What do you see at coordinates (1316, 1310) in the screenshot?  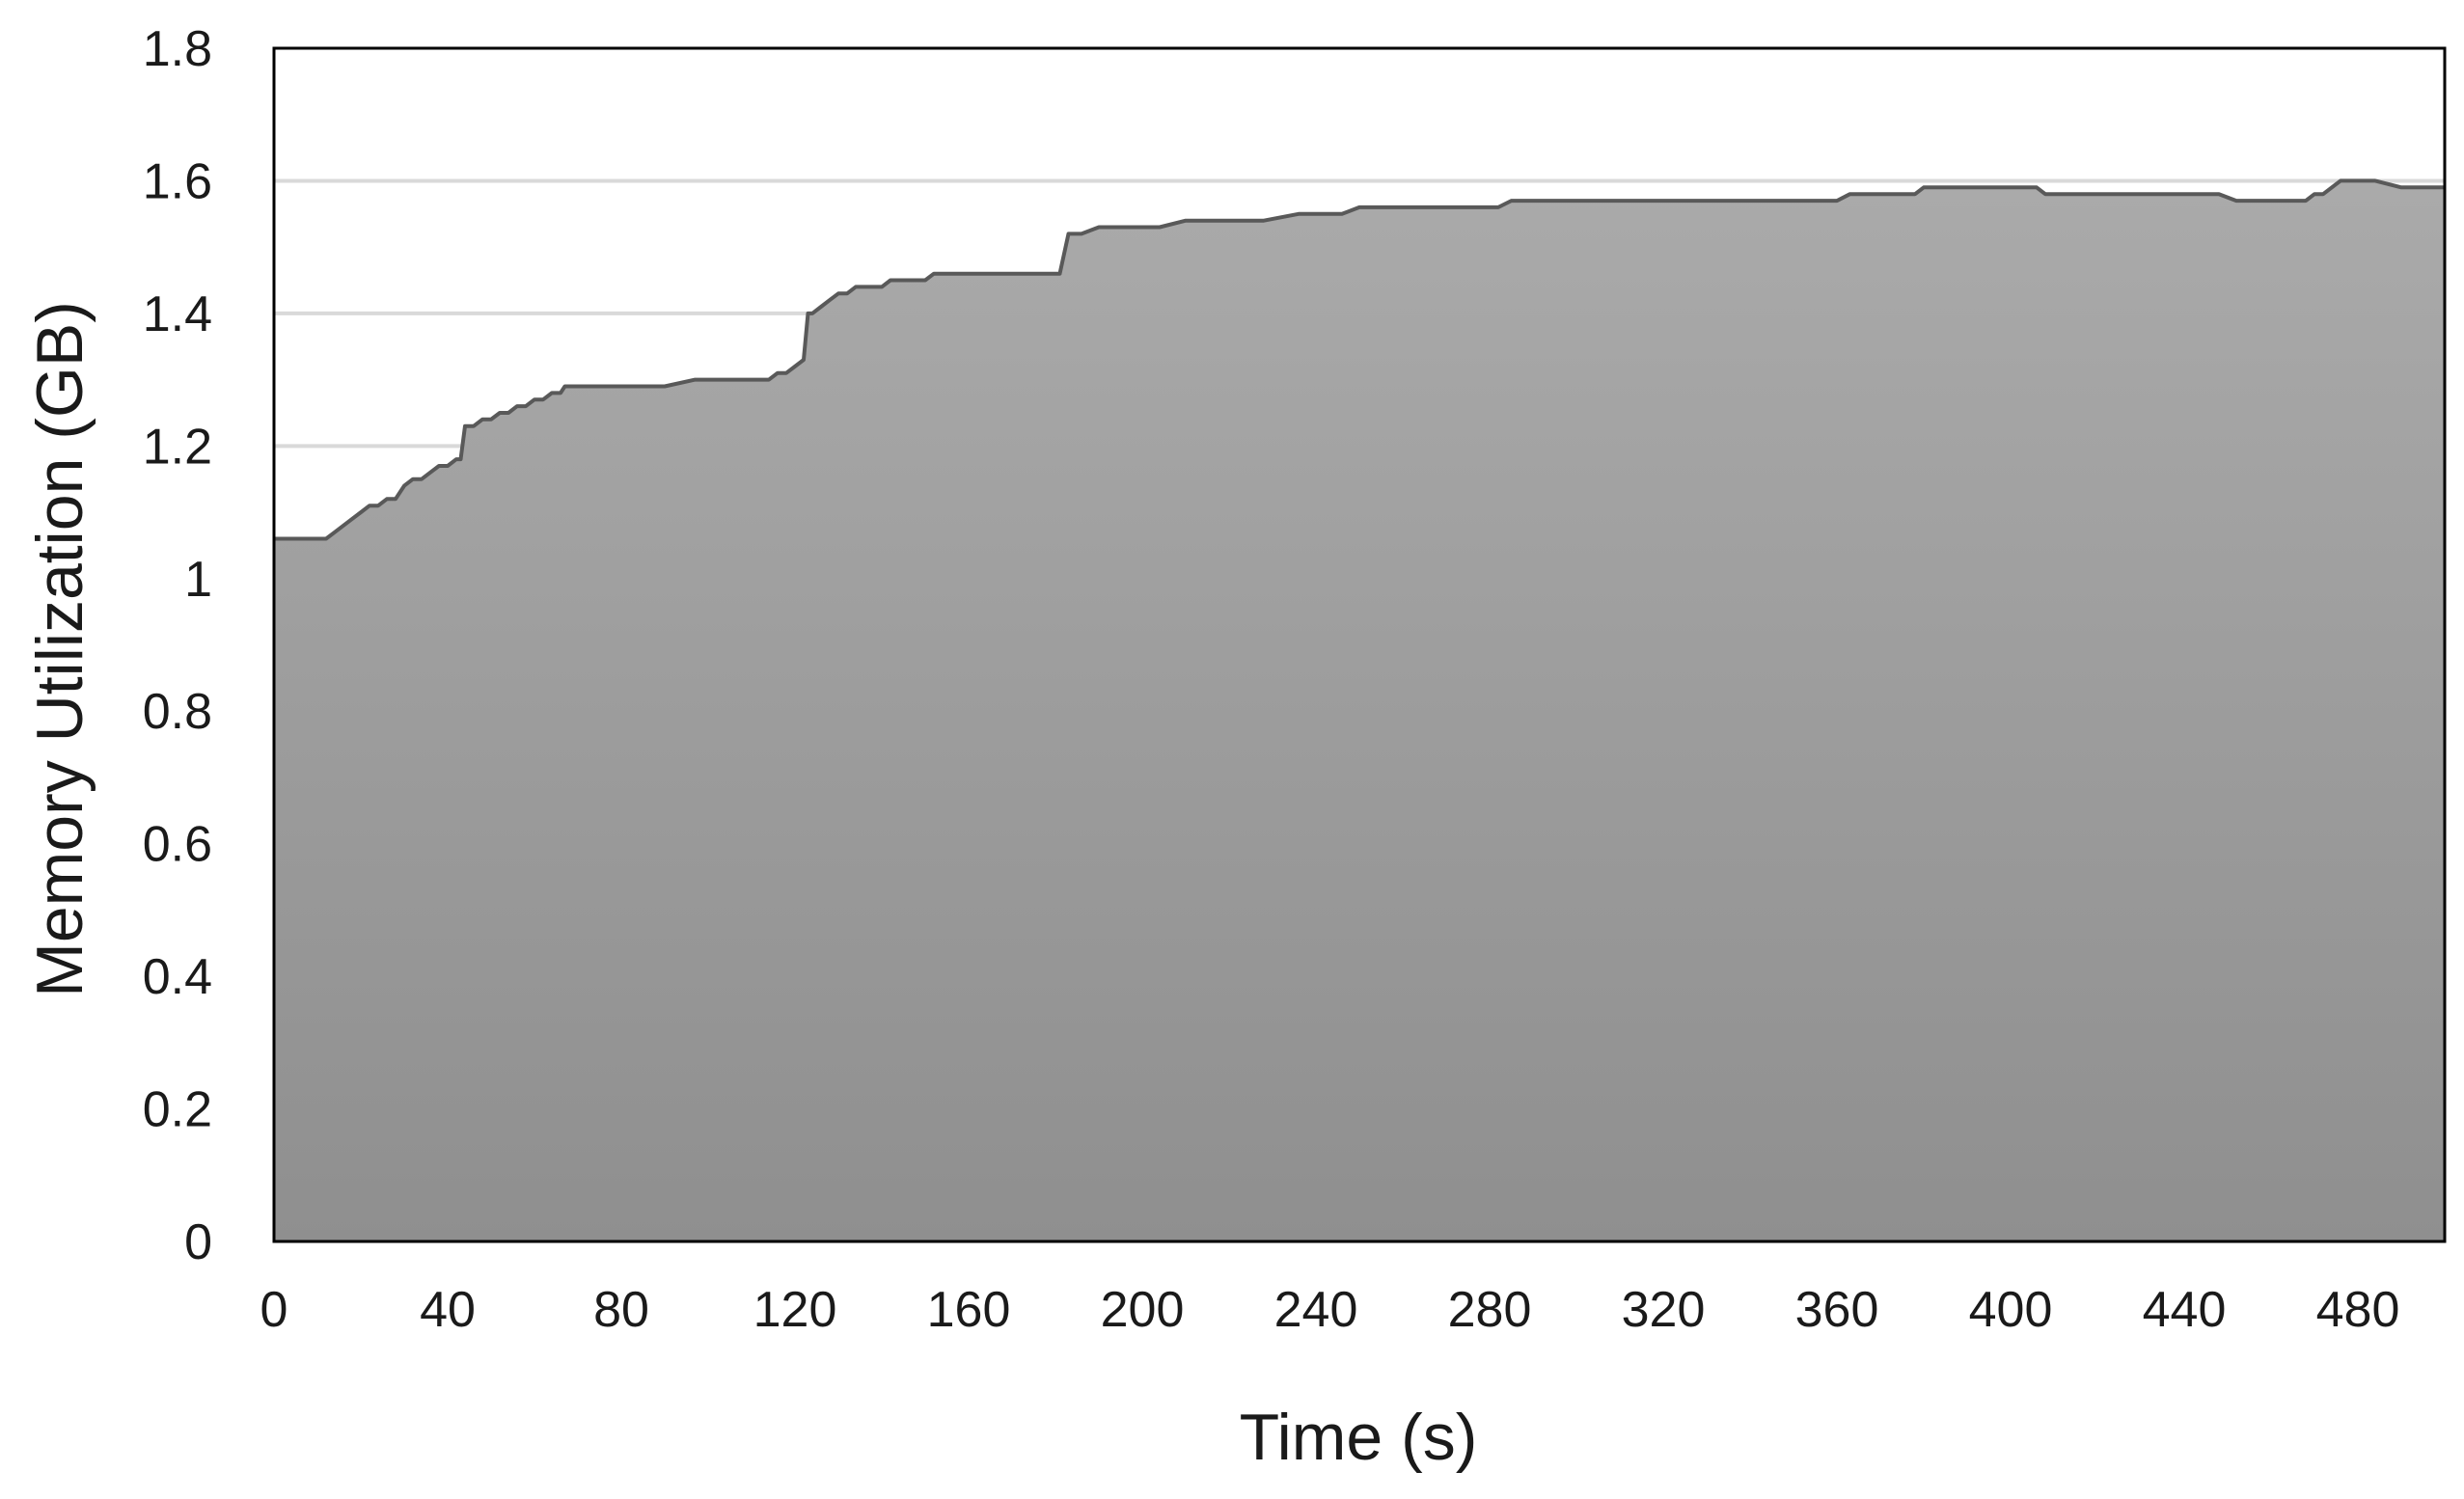 I see `x-tick-label: 240` at bounding box center [1316, 1310].